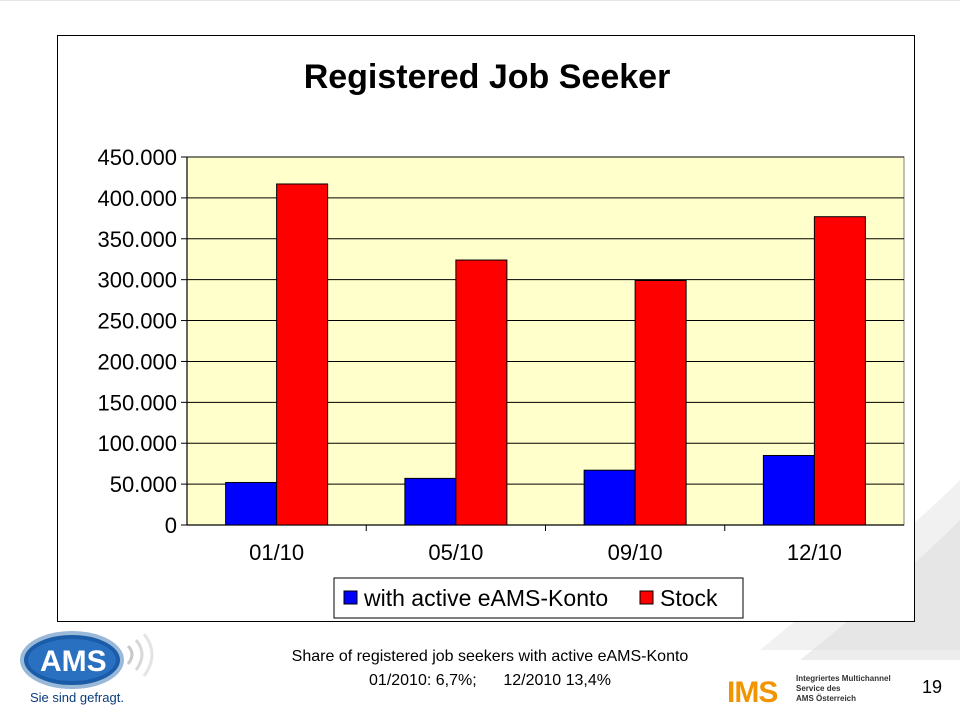  What do you see at coordinates (276, 552) in the screenshot?
I see `x-tick-label: 01/10` at bounding box center [276, 552].